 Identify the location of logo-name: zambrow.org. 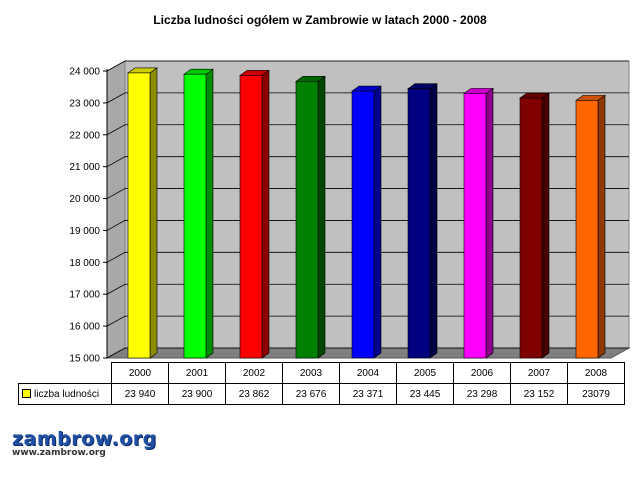
(84, 439).